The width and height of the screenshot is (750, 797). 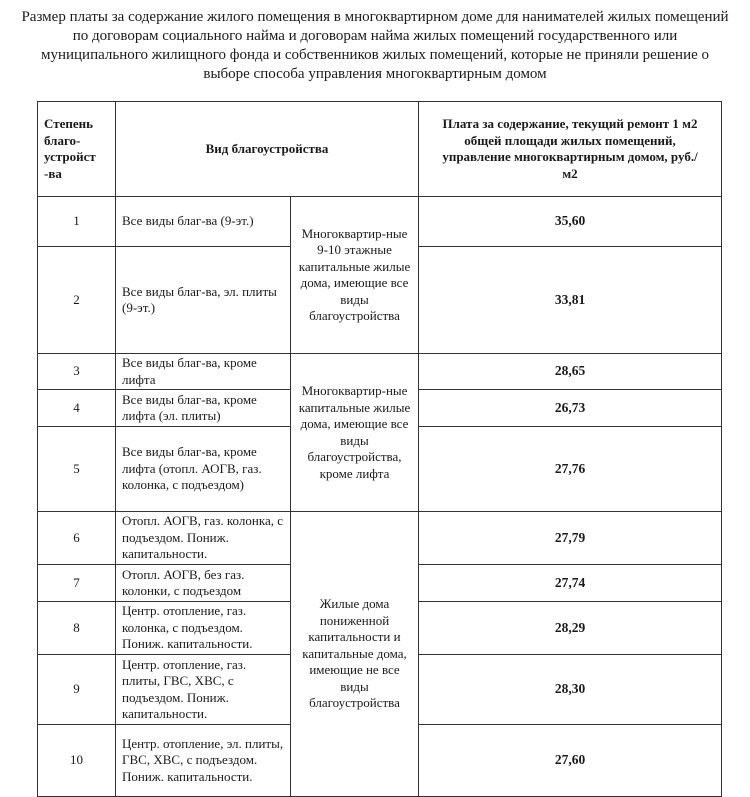 What do you see at coordinates (570, 689) in the screenshot?
I see `fee-cell: 28,30` at bounding box center [570, 689].